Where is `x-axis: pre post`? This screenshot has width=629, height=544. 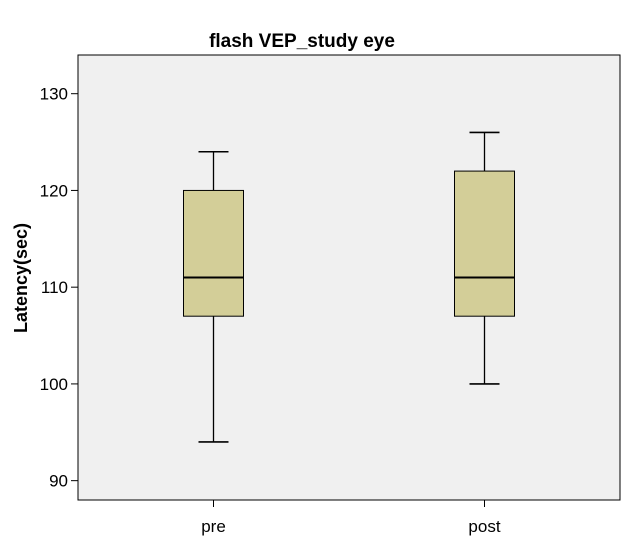 x-axis: pre post is located at coordinates (351, 518).